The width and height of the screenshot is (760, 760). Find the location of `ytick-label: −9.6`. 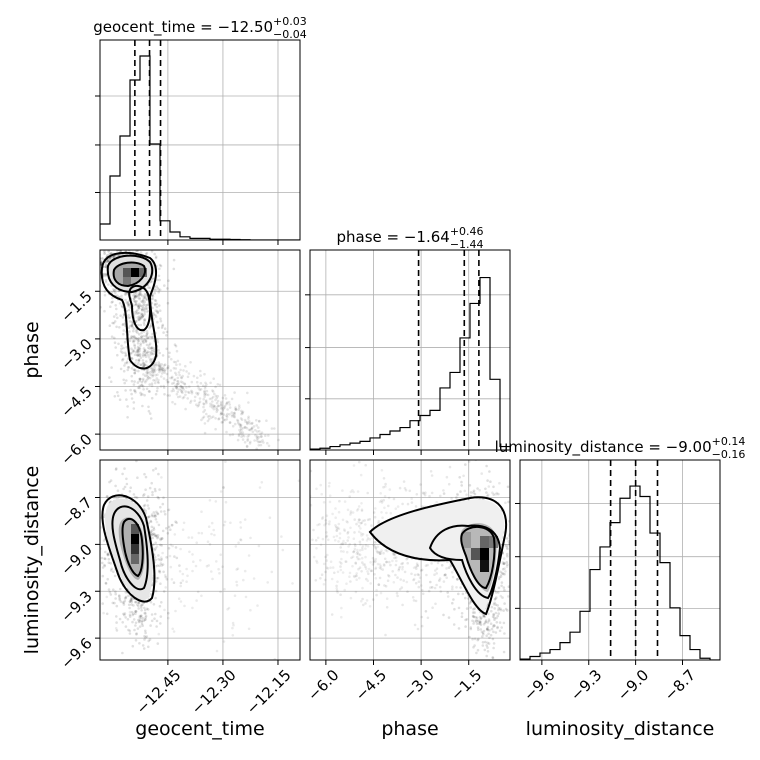

ytick-label: −9.6 is located at coordinates (76, 653).